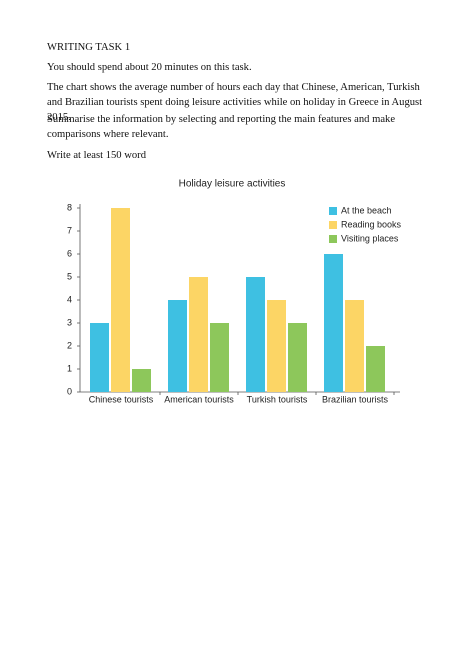 The image size is (474, 670). What do you see at coordinates (97, 155) in the screenshot?
I see `paragraph: Write at least 150 word` at bounding box center [97, 155].